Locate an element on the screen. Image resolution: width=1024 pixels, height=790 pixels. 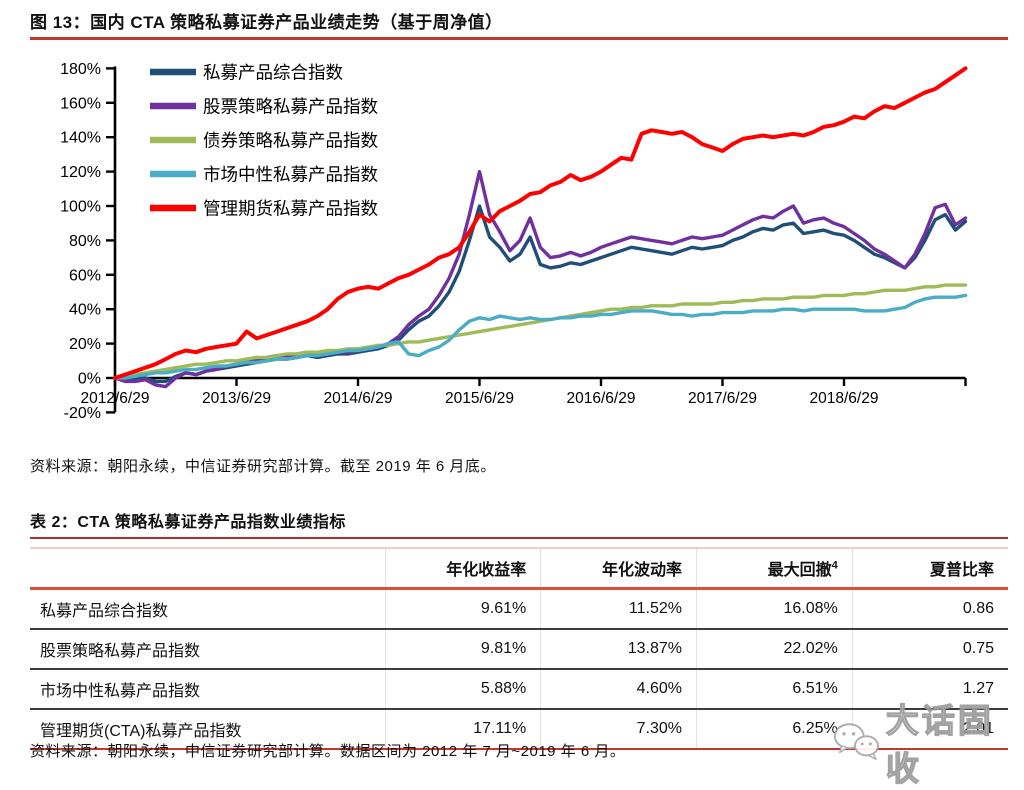
y-tick-label: 0% is located at coordinates (89, 379).